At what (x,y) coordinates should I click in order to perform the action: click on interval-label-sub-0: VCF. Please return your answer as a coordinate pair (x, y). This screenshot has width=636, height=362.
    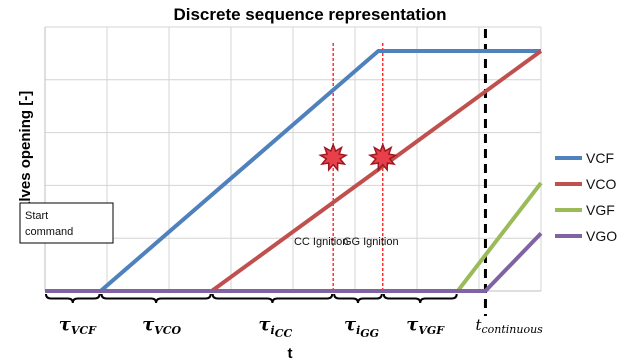
    Looking at the image, I should click on (84, 330).